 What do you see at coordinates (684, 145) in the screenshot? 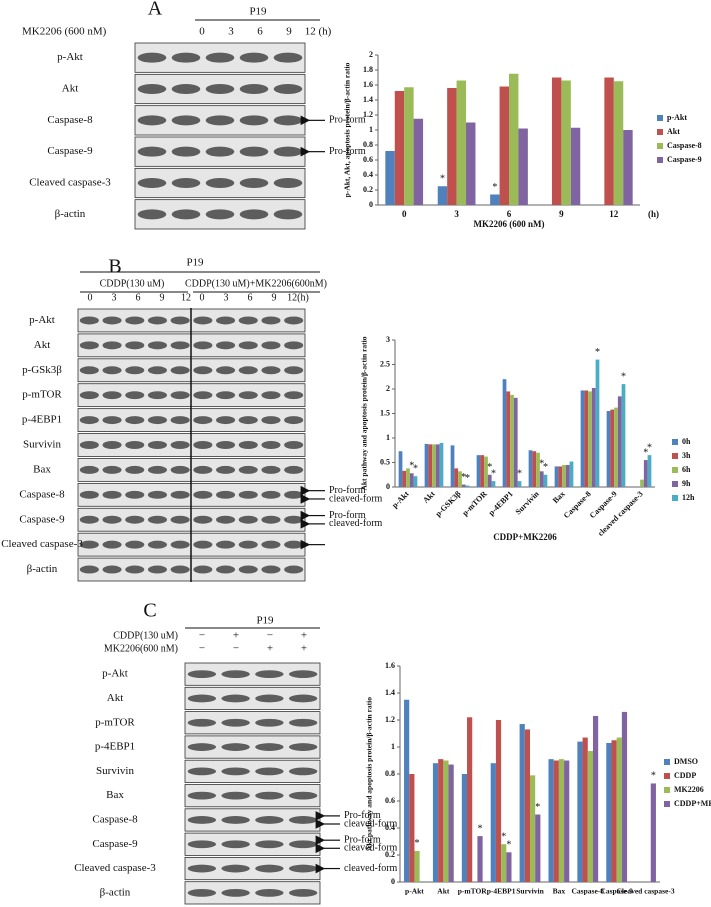
I see `legend-label: Caspase-8` at bounding box center [684, 145].